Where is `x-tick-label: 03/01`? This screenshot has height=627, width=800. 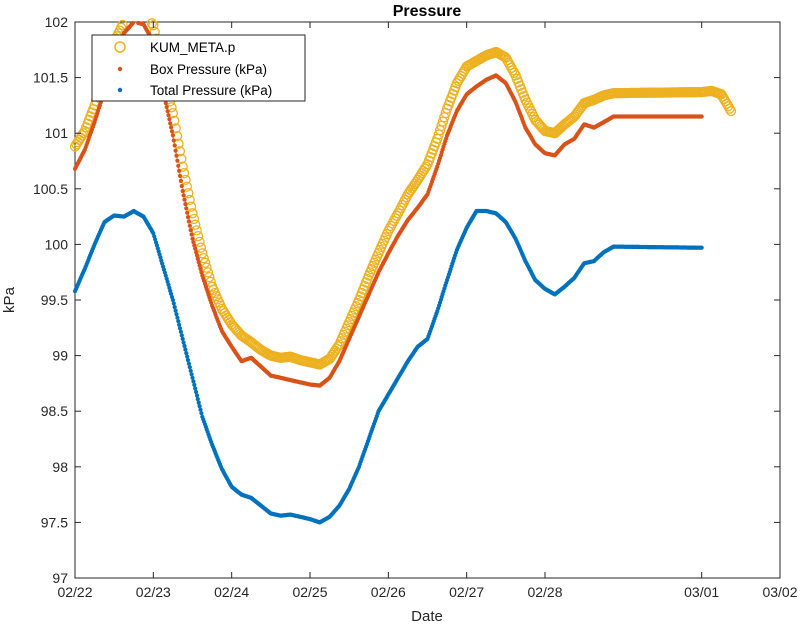
x-tick-label: 03/01 is located at coordinates (701, 592).